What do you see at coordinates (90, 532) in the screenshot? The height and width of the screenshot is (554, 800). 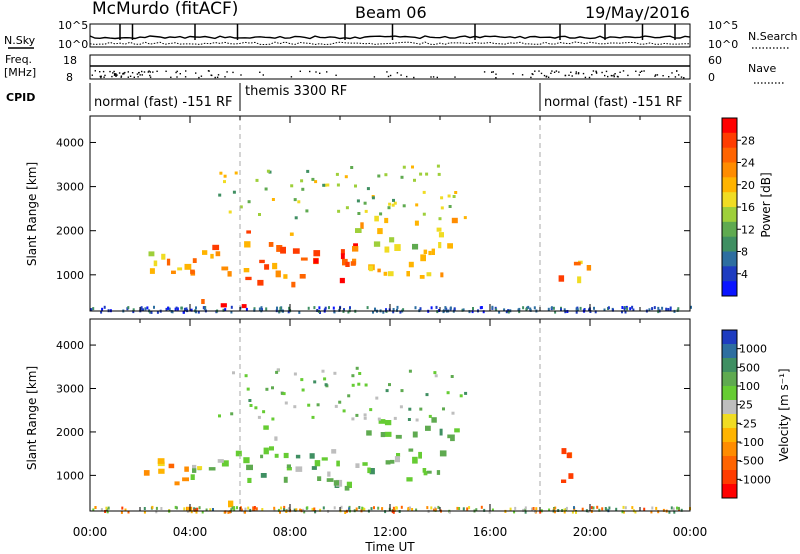 I see `x-tick-label: 00:00` at bounding box center [90, 532].